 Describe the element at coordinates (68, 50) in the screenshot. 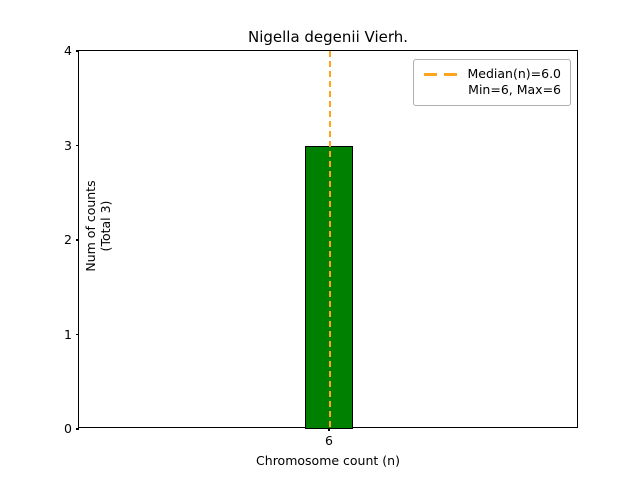

I see `y-tick-label: 4` at that location.